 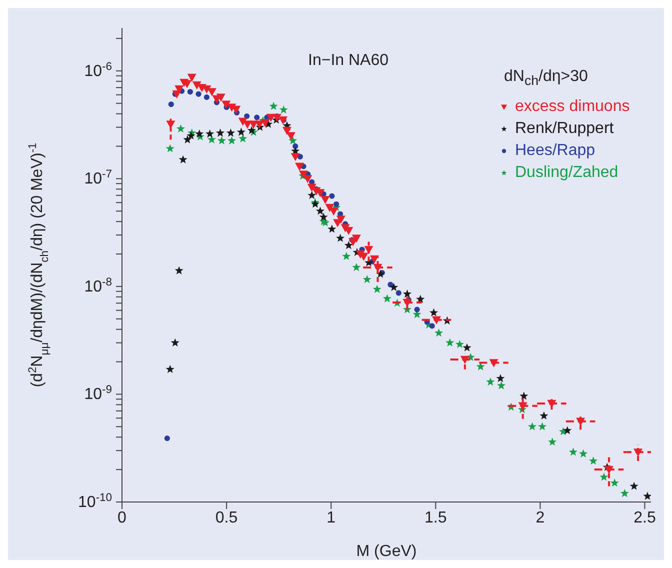 I want to click on legend-label: excess dimuons, so click(x=572, y=107).